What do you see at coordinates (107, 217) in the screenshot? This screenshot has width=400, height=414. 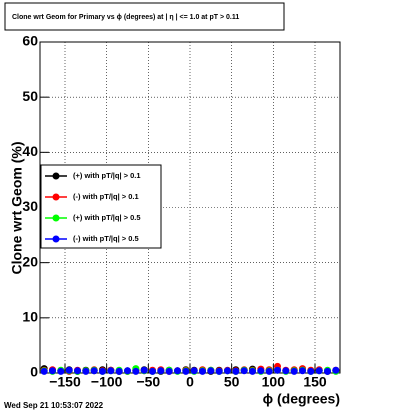 I see `legend-label: (+) with pT/|q| > 0.5` at bounding box center [107, 217].